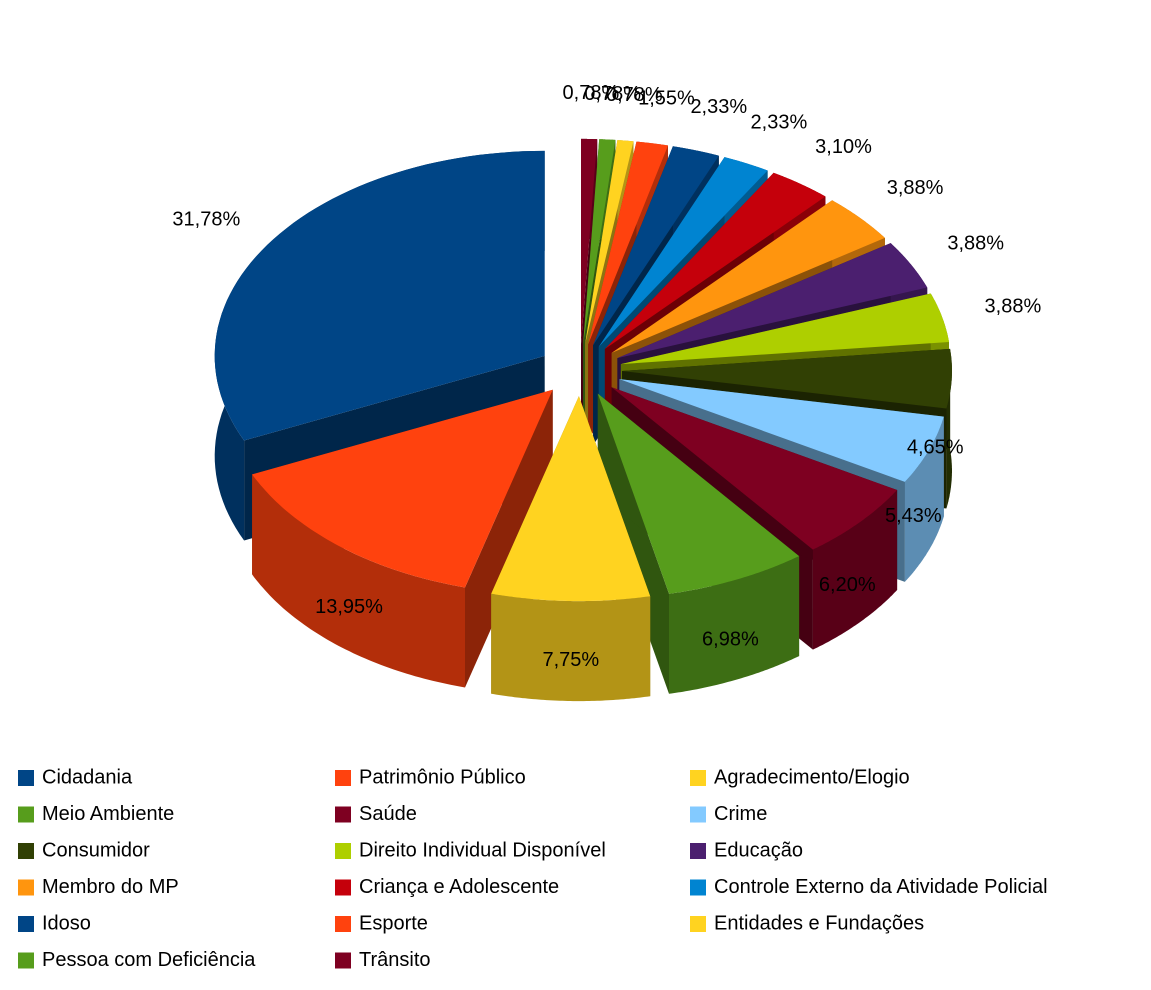 This screenshot has height=990, width=1151. What do you see at coordinates (388, 814) in the screenshot?
I see `legend-label: Saúde` at bounding box center [388, 814].